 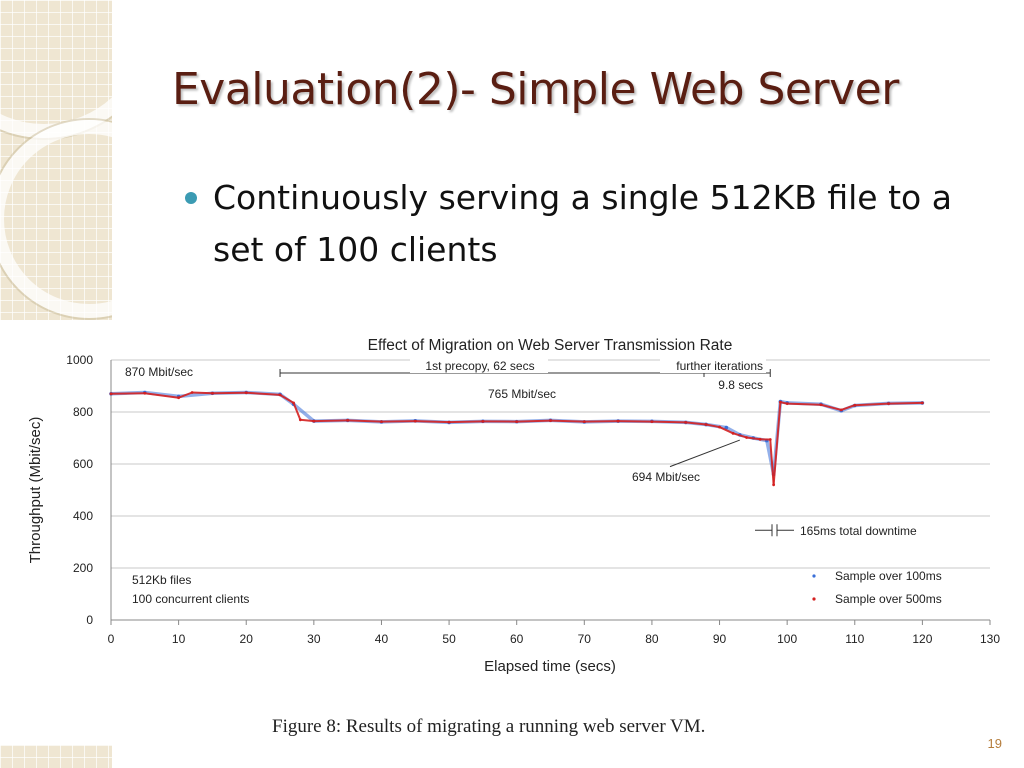 I want to click on x-tick-label: 60, so click(x=517, y=639).